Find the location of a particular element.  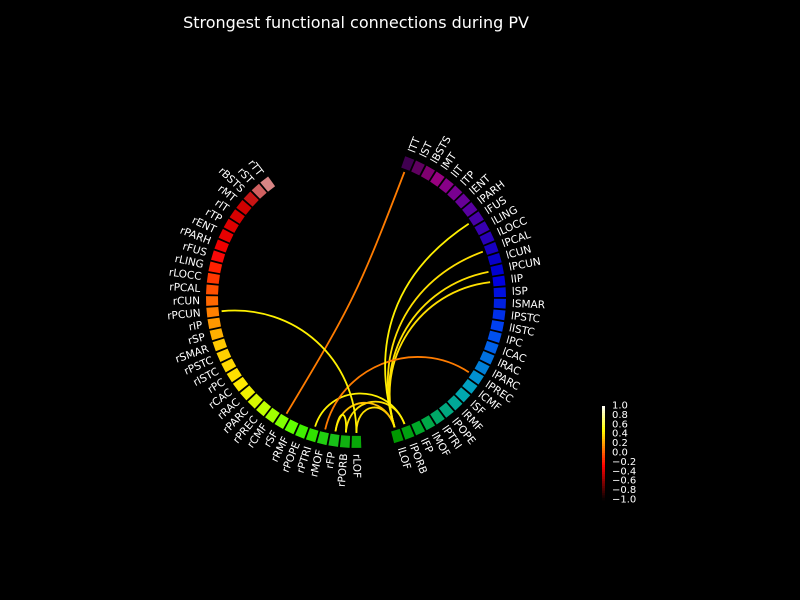

node-rCUN is located at coordinates (212, 301).